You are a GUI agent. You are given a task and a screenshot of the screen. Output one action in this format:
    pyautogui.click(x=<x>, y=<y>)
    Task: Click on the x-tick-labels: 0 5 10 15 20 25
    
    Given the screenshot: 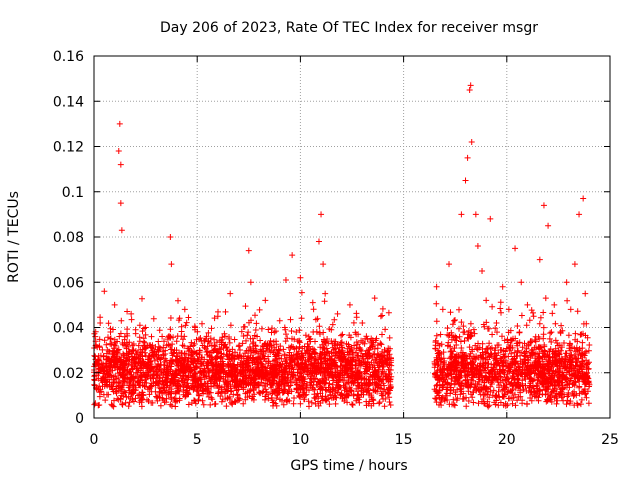 What is the action you would take?
    pyautogui.click(x=354, y=440)
    